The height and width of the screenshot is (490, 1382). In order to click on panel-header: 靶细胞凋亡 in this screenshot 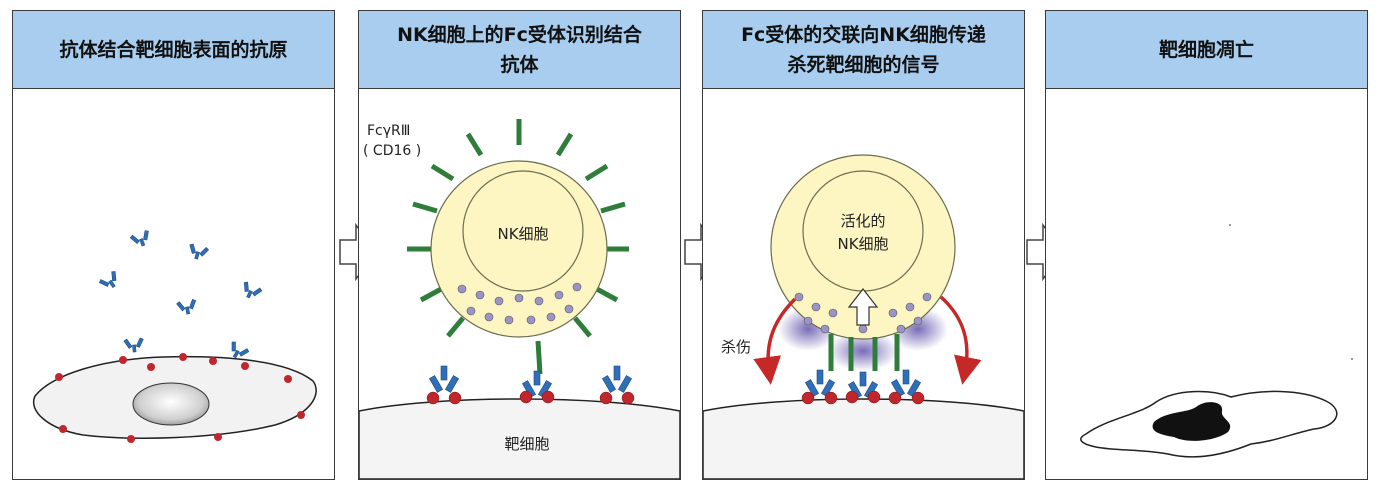, I will do `click(1206, 50)`.